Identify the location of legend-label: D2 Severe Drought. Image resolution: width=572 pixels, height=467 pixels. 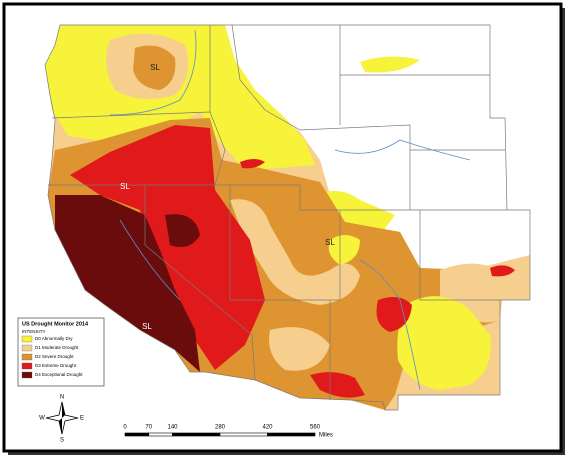
(54, 356).